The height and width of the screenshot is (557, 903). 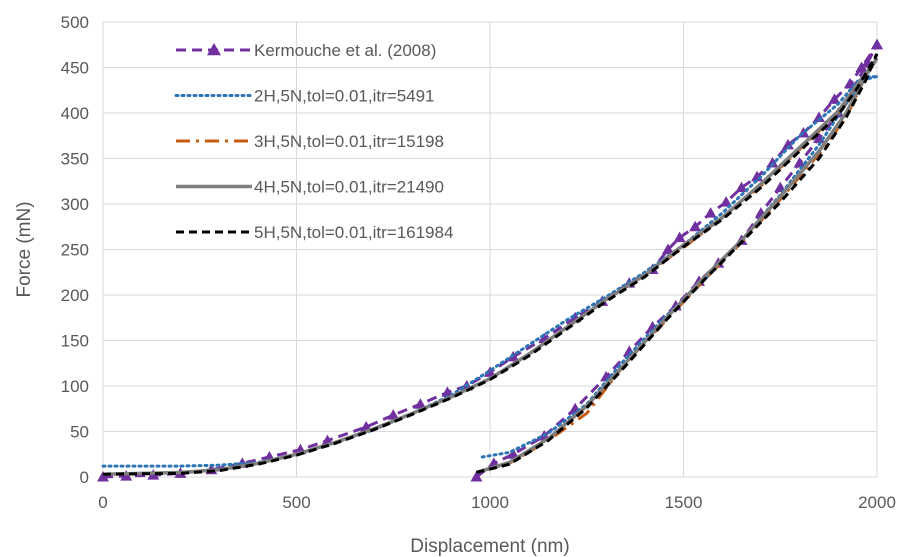 What do you see at coordinates (75, 386) in the screenshot?
I see `y-tick-label: 100` at bounding box center [75, 386].